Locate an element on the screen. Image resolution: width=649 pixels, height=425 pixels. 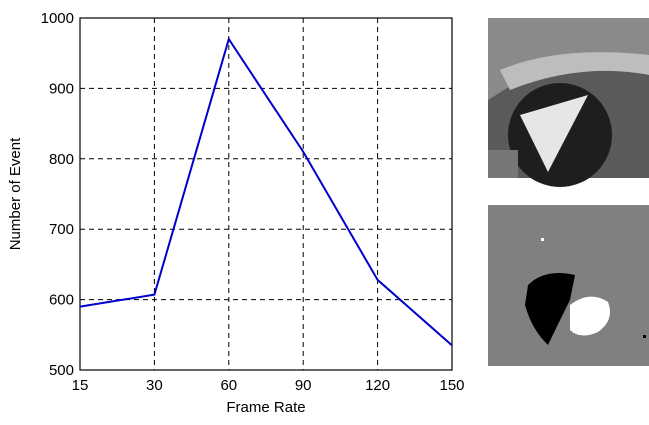
y-axis-label: Number of Event is located at coordinates (15, 193).